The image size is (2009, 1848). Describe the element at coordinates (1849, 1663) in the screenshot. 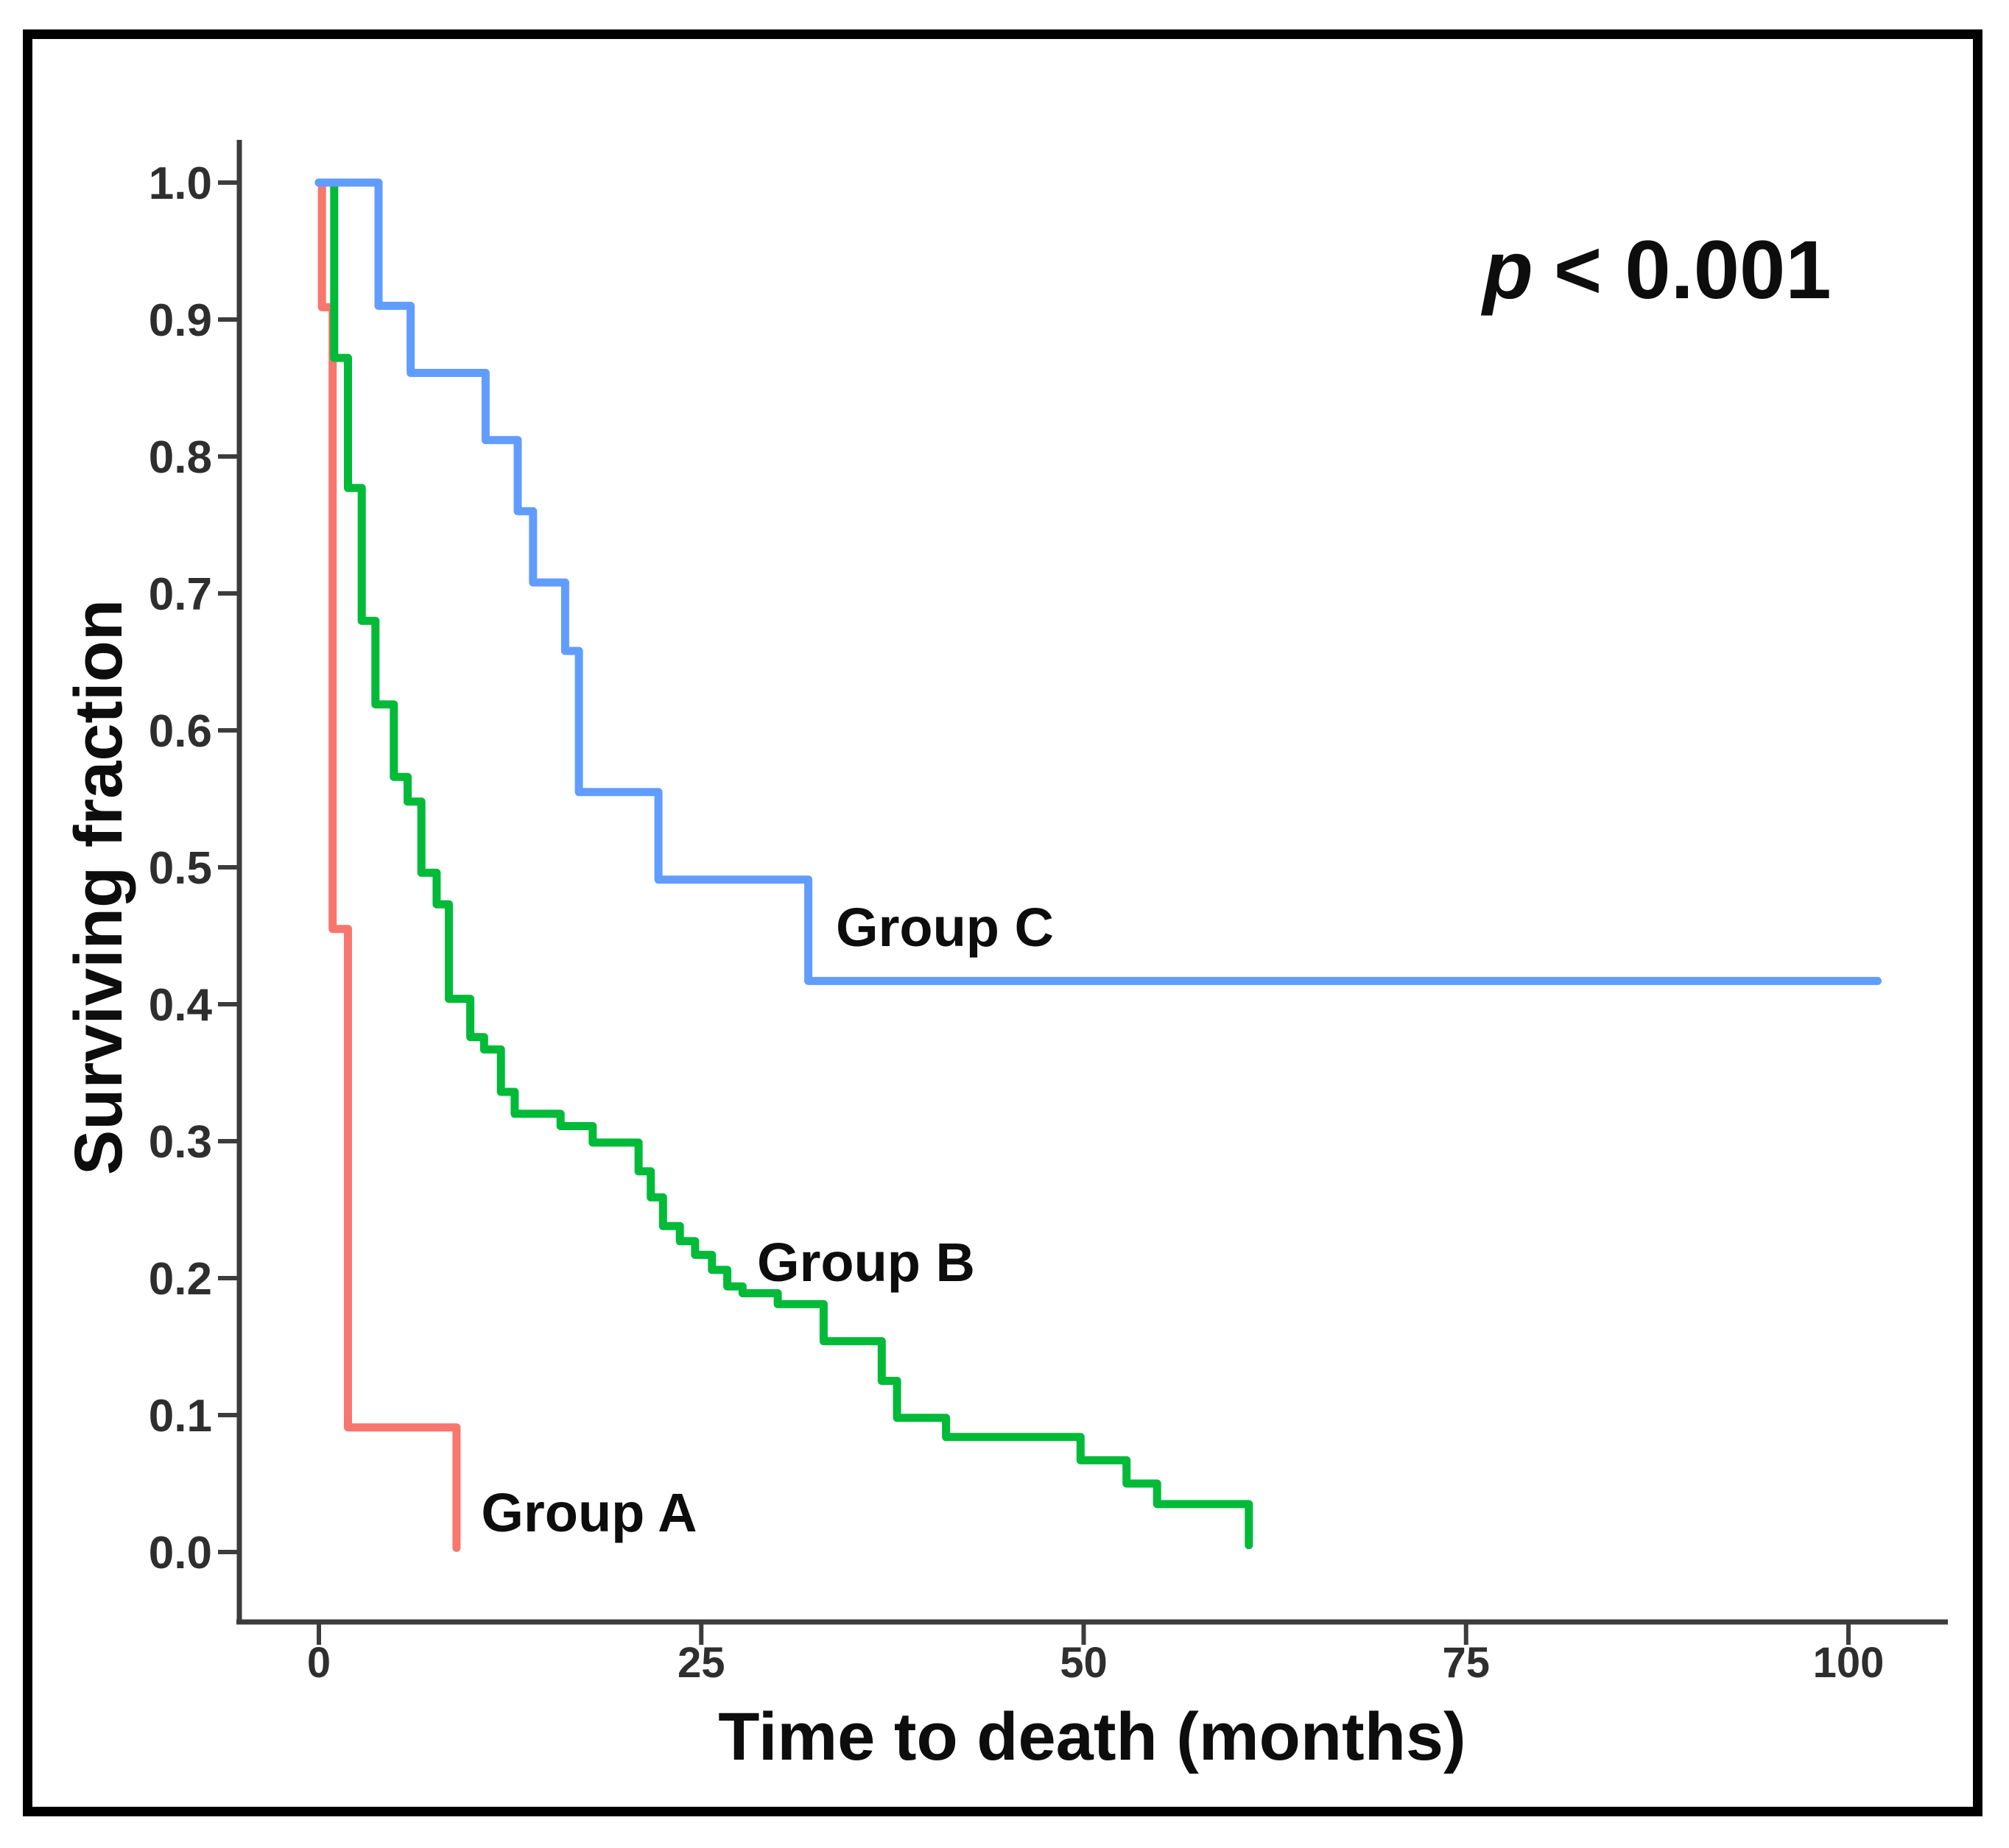

I see `x-tick-label: 100` at that location.